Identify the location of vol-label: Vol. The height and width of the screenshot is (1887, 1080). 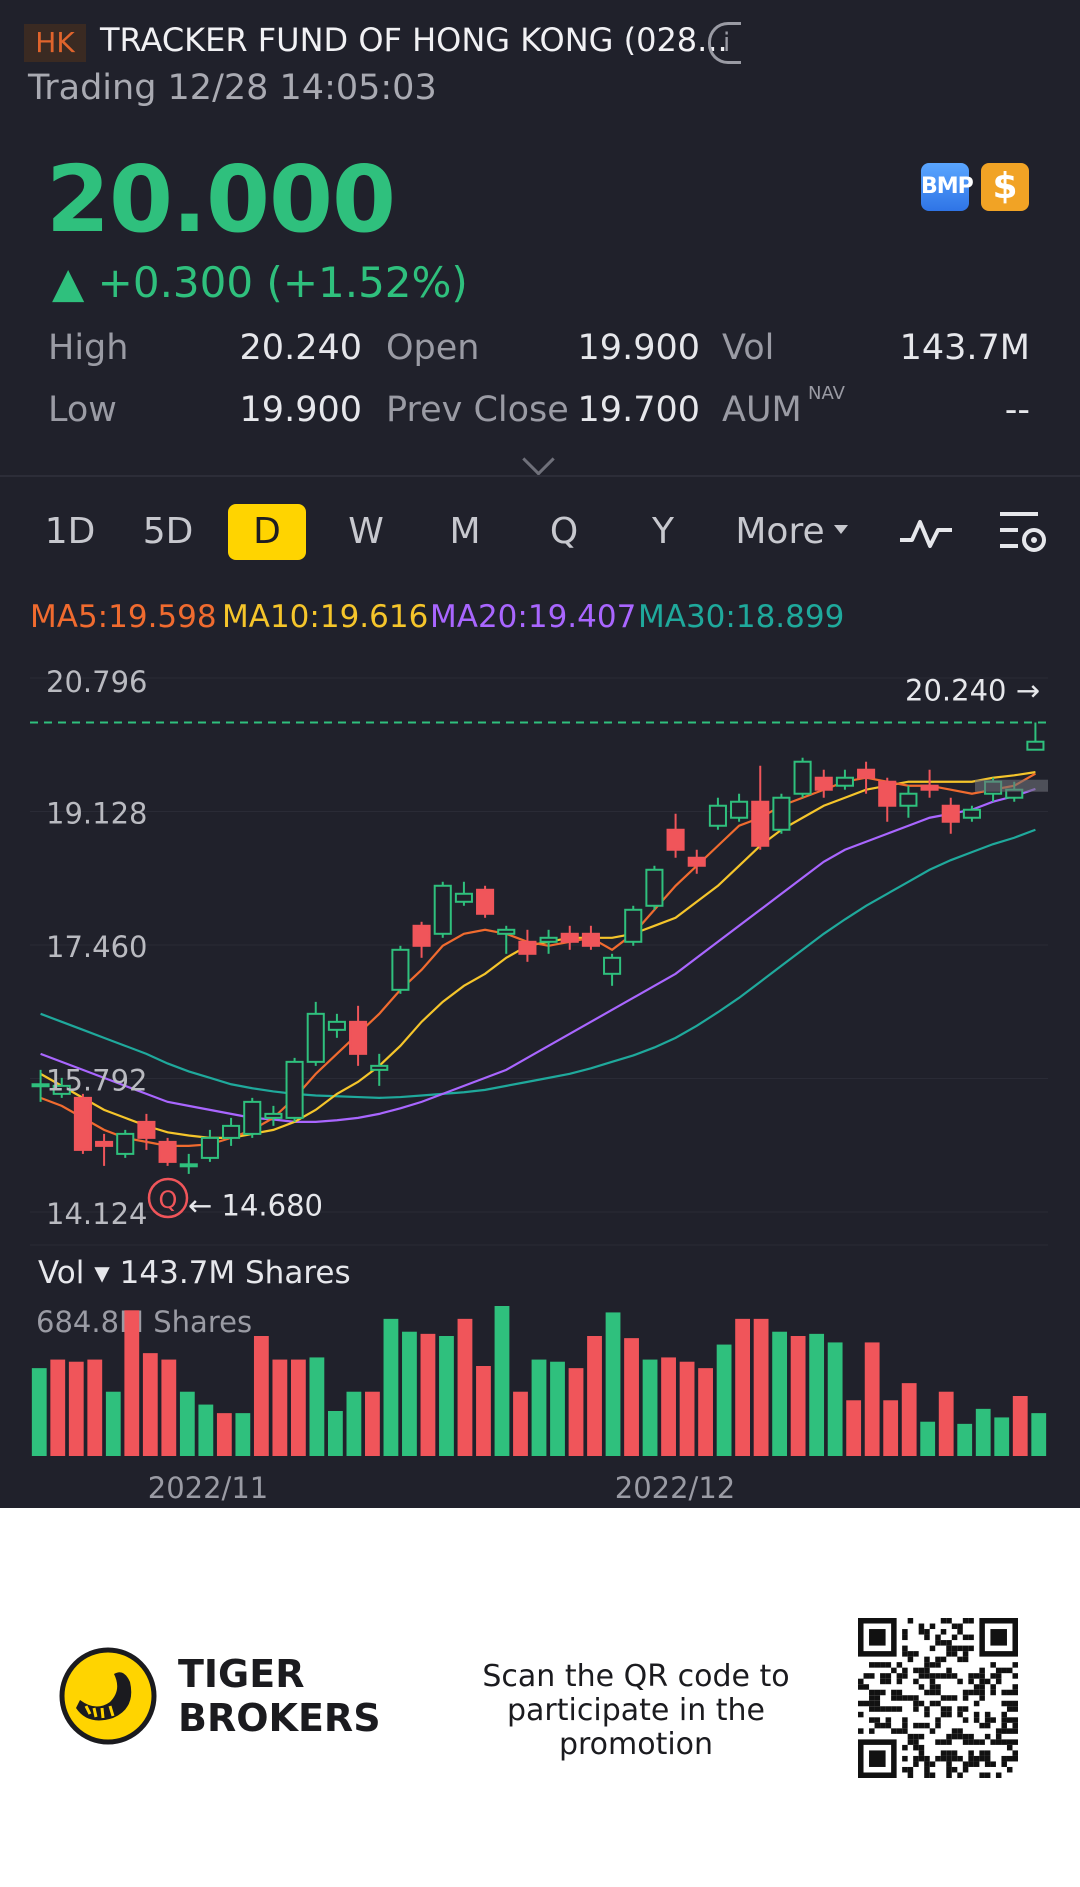
(748, 348).